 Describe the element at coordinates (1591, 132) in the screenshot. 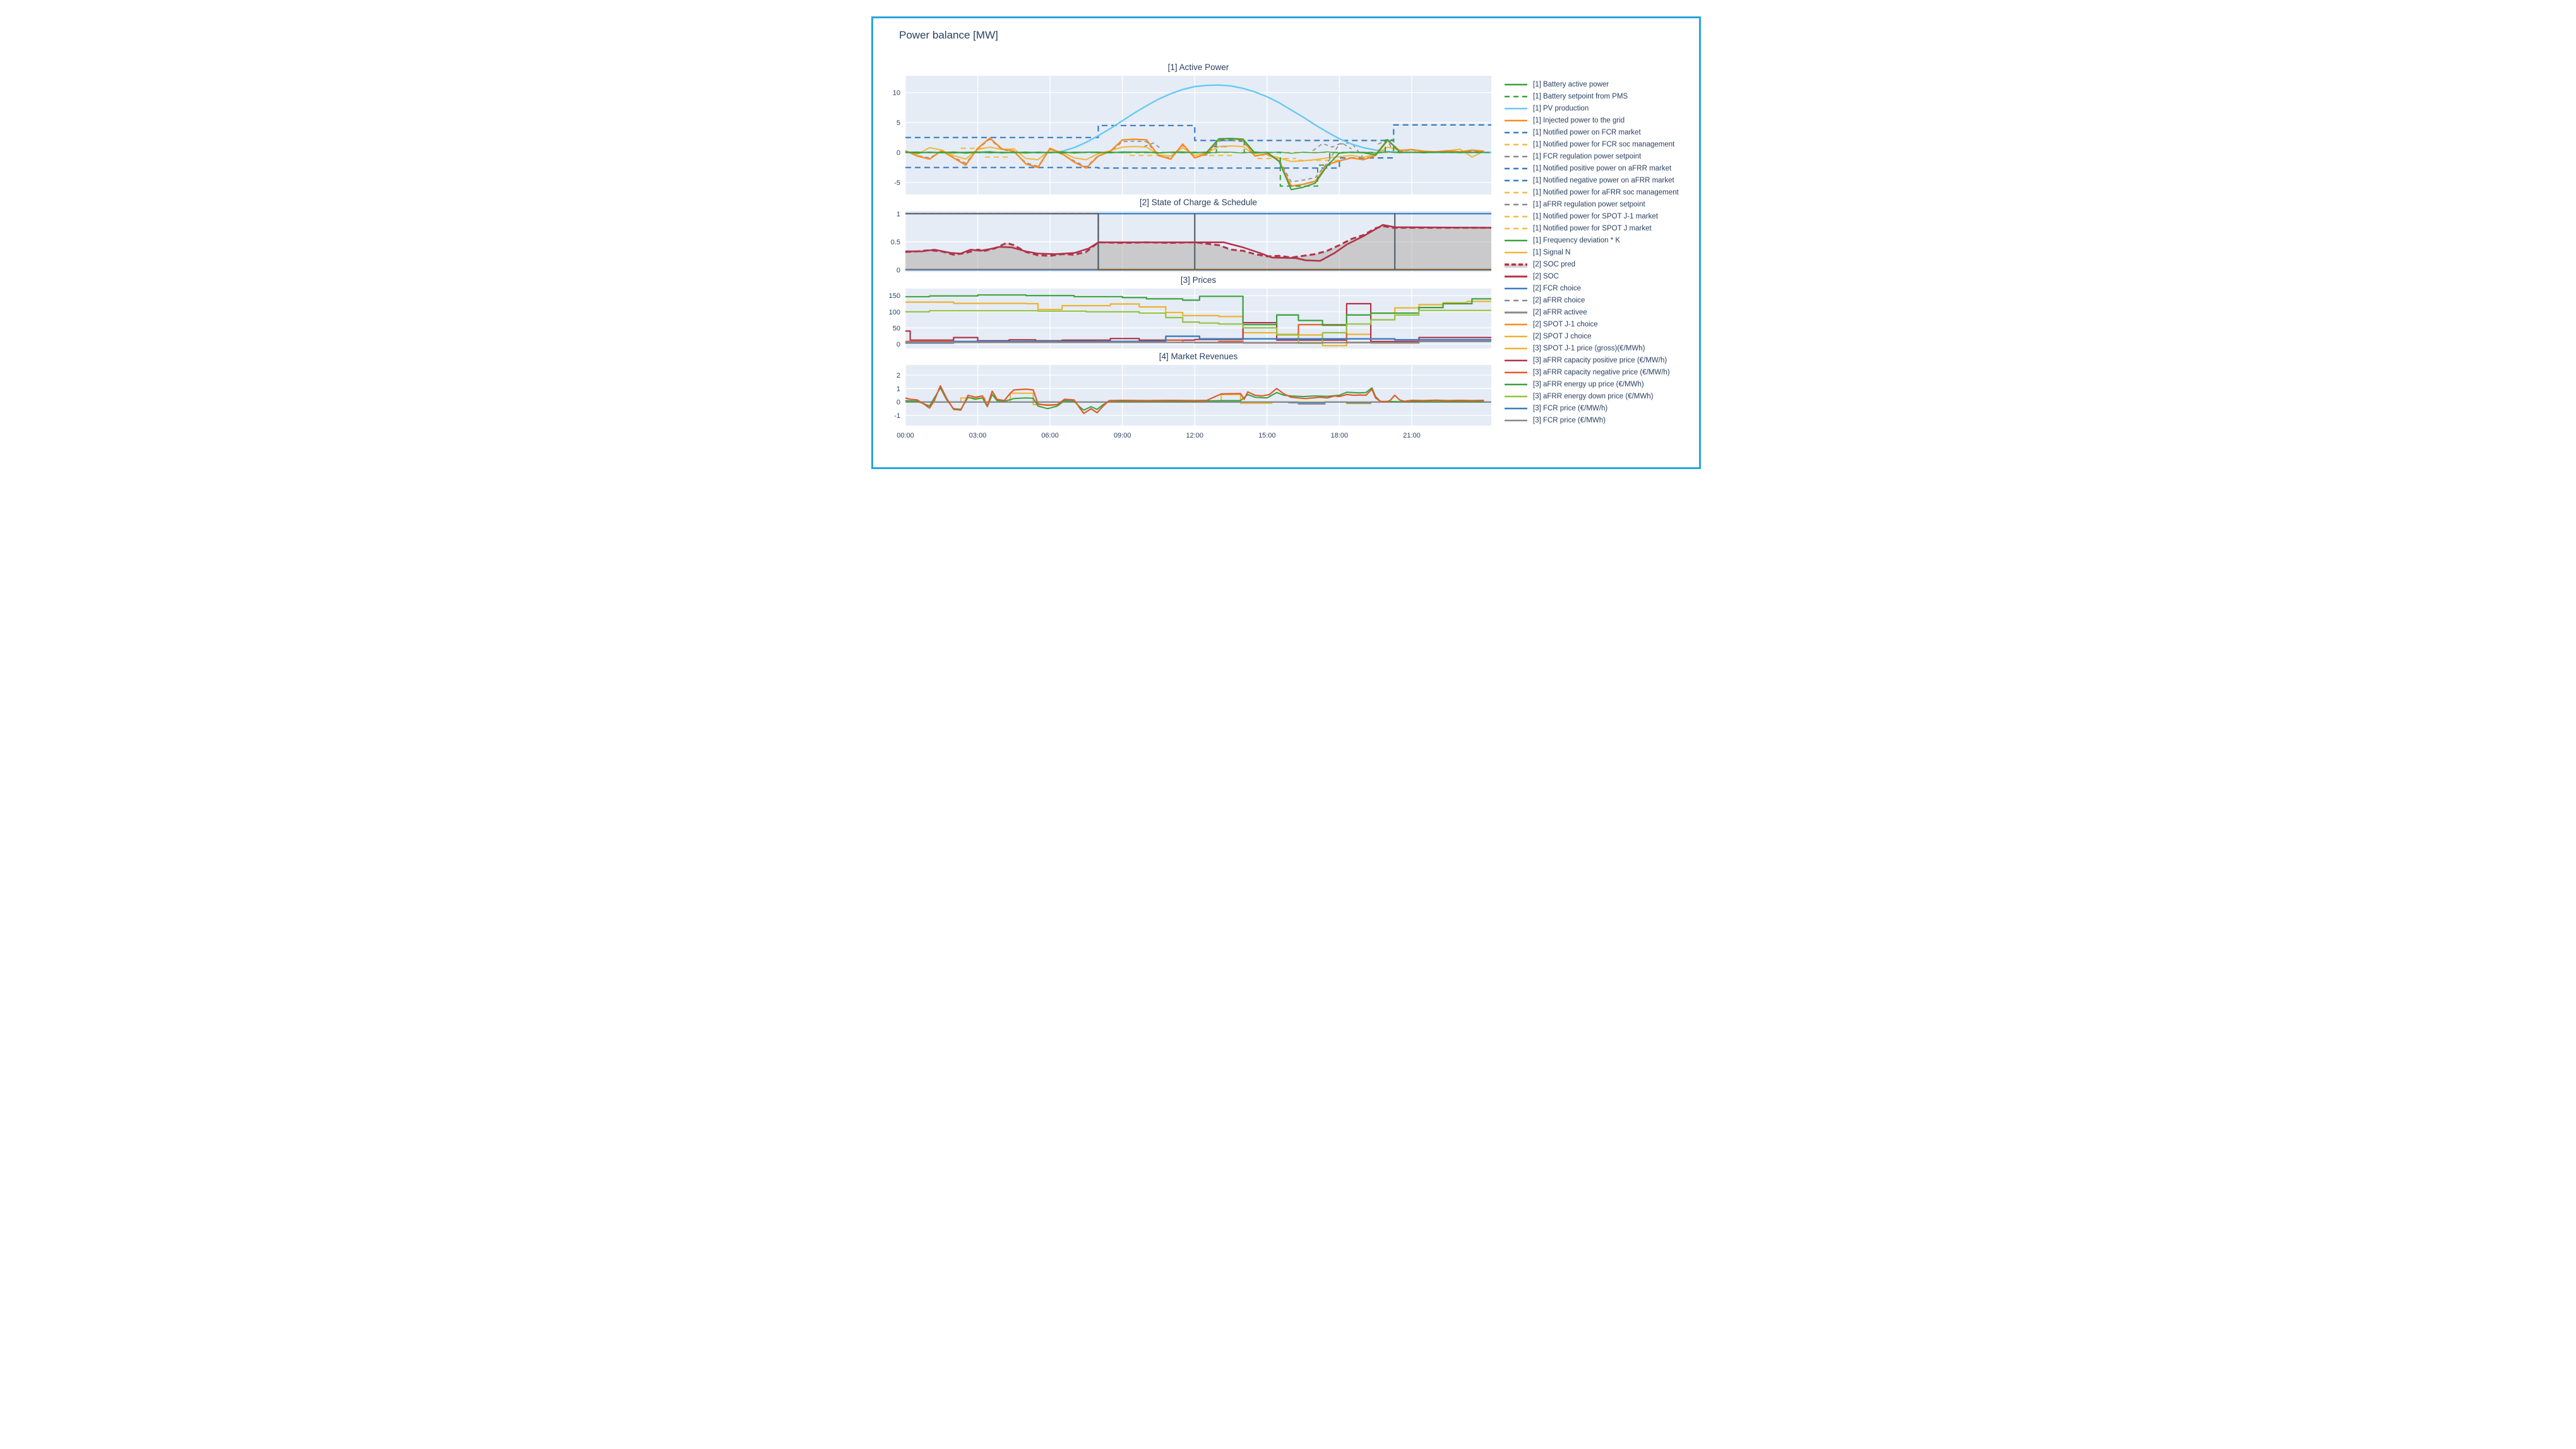

I see `legend-item: [1] Notified power on FCR market` at that location.